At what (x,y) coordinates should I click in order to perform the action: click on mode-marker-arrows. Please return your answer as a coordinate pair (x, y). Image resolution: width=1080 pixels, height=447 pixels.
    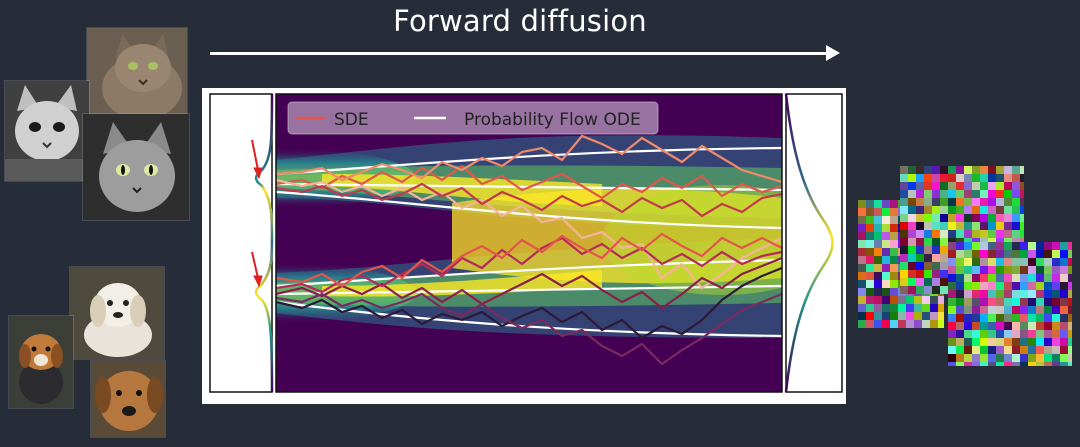
    Looking at the image, I should click on (257, 213).